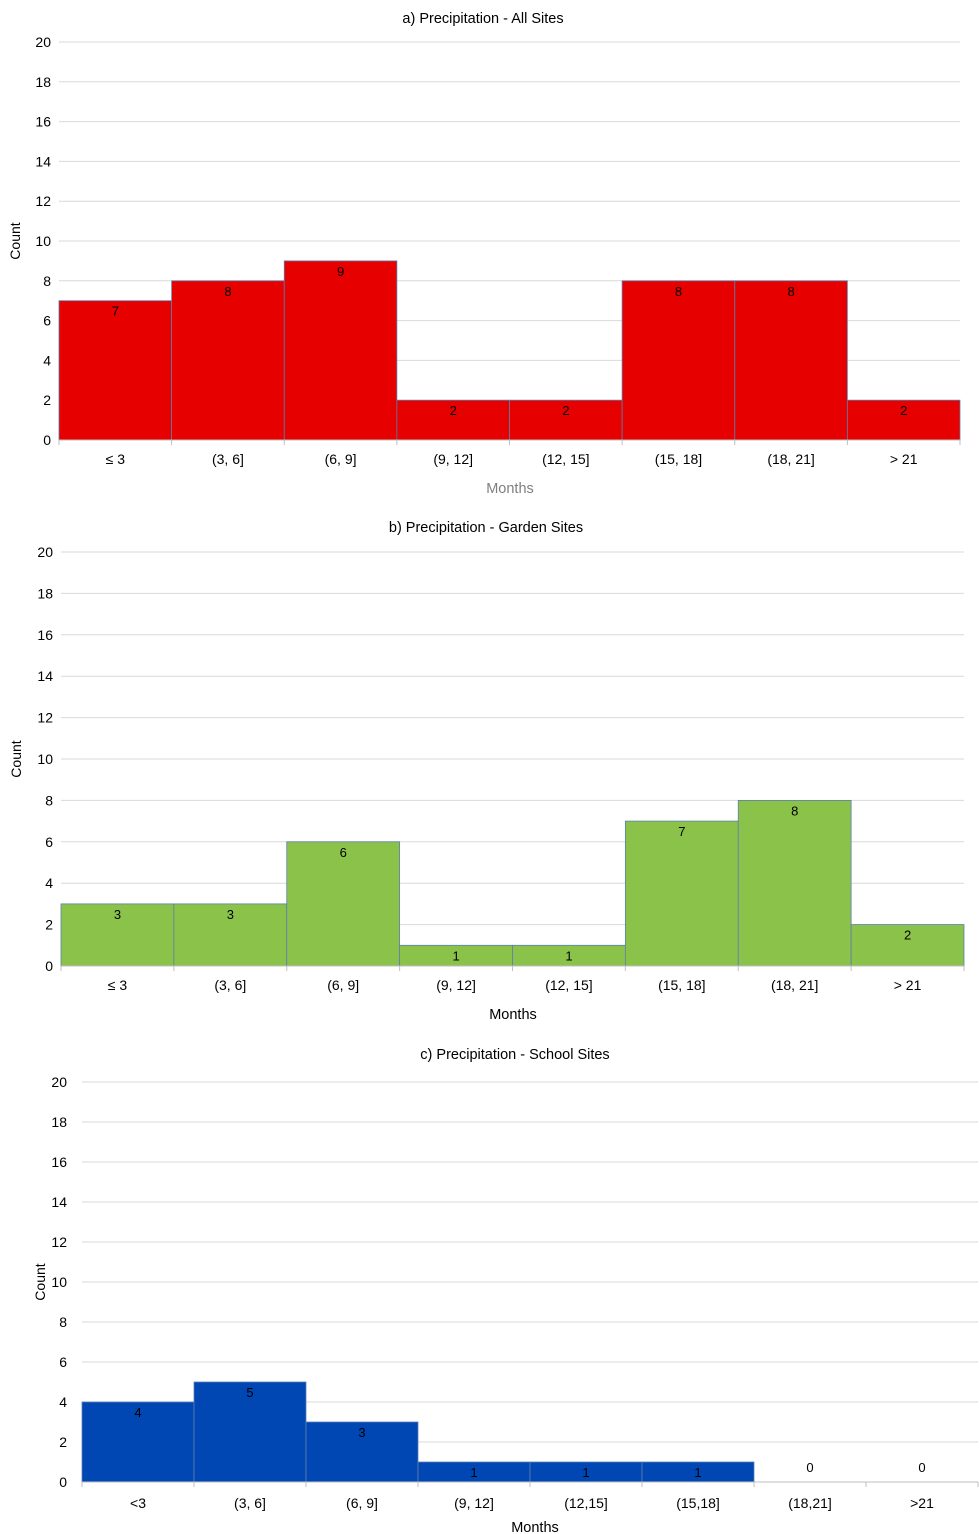 The image size is (979, 1534). I want to click on data-label: 5, so click(249, 1392).